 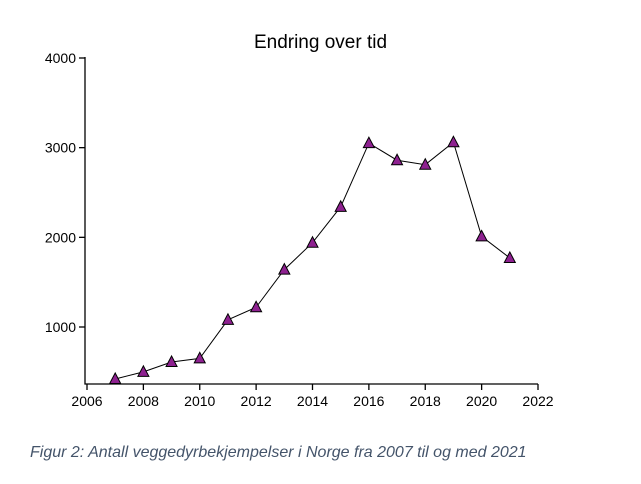 What do you see at coordinates (312, 401) in the screenshot?
I see `x-axis-tick-label: 2014` at bounding box center [312, 401].